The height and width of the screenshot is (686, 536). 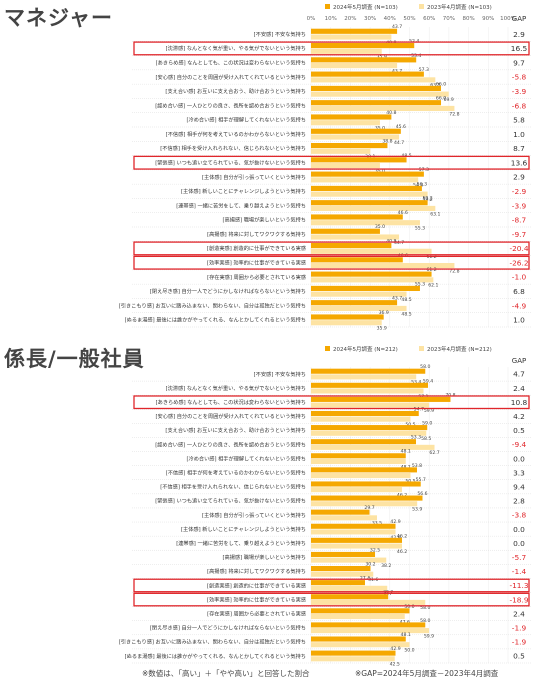 I want to click on data-label-previous: 59.2, so click(x=428, y=200).